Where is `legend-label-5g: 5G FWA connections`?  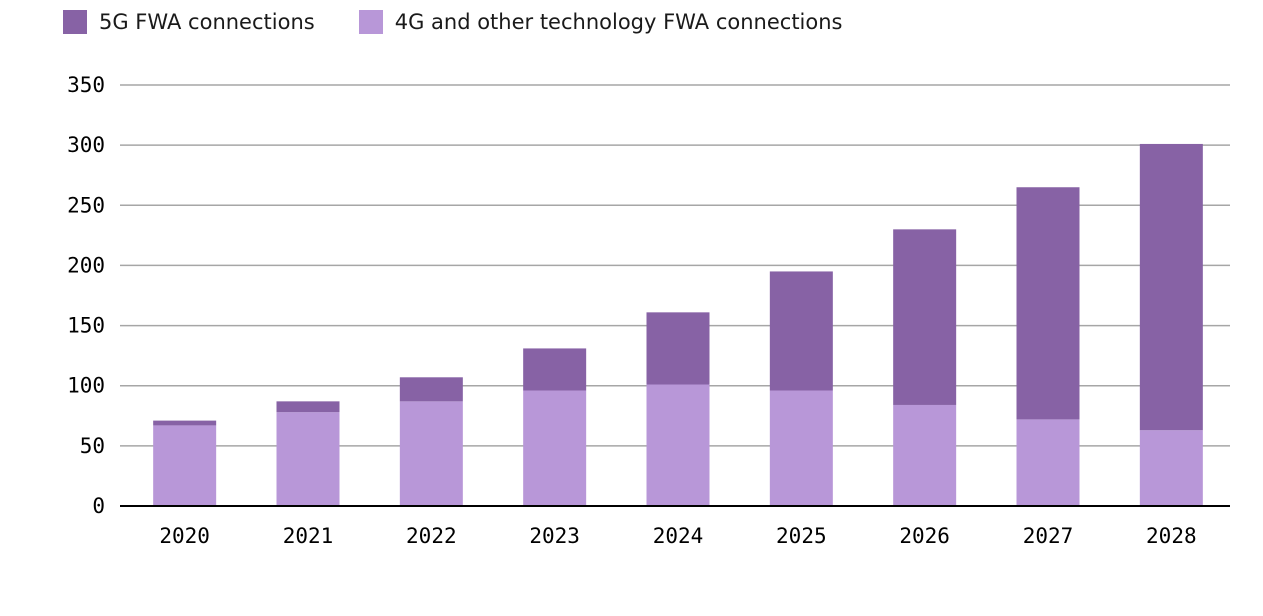 legend-label-5g: 5G FWA connections is located at coordinates (207, 22).